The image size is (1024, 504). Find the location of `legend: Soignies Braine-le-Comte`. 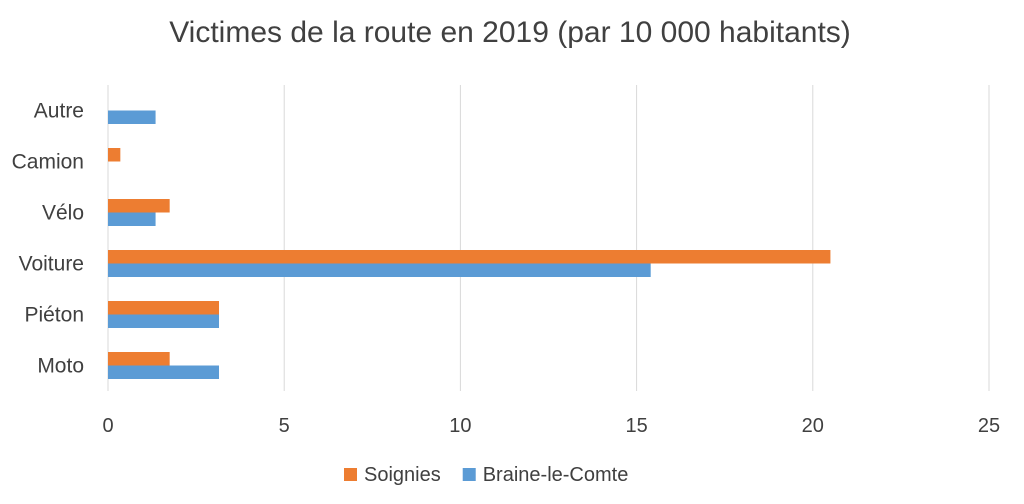

legend: Soignies Braine-le-Comte is located at coordinates (486, 475).